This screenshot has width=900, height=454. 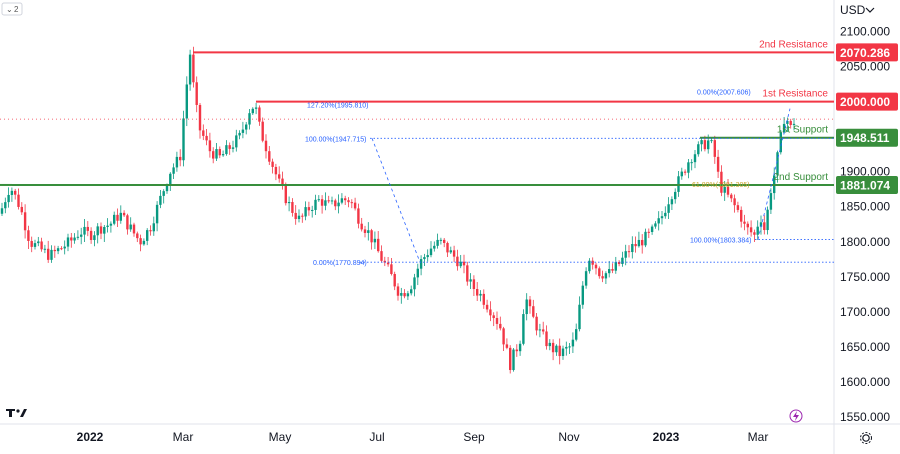 I want to click on price-tag: 1881.074, so click(x=867, y=184).